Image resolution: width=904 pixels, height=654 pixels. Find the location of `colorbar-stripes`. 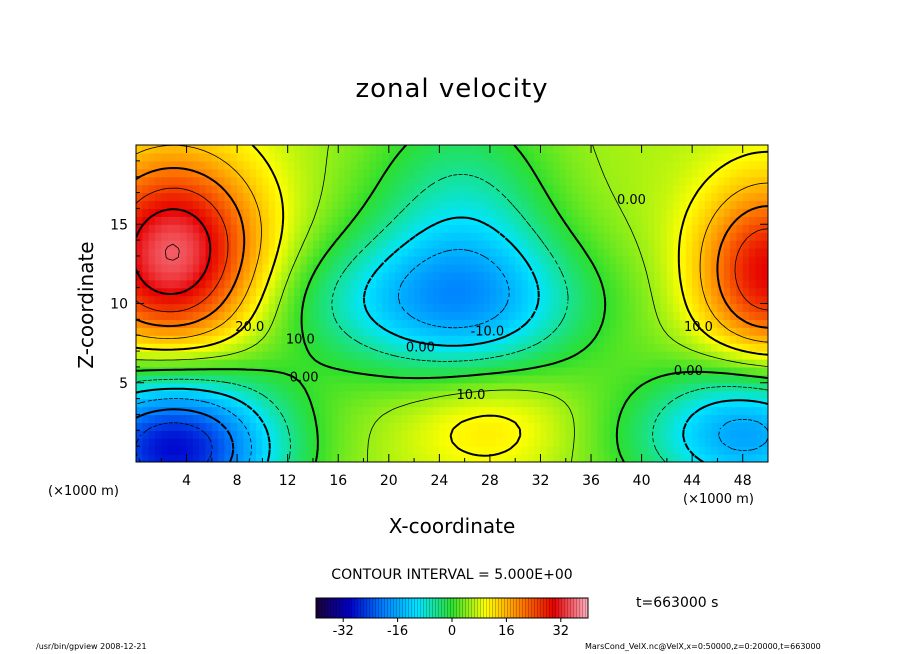

colorbar-stripes is located at coordinates (452, 608).